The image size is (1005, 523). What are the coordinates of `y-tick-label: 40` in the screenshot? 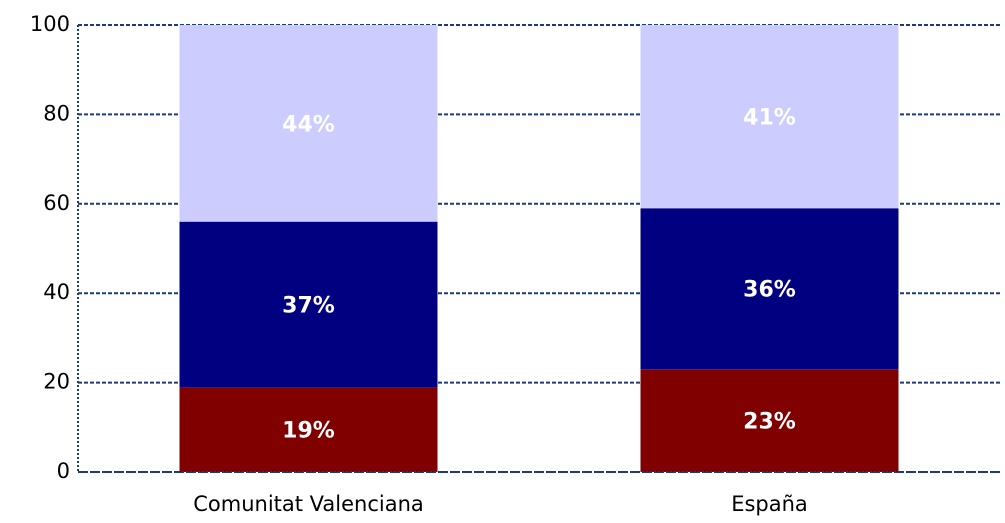 It's located at (56, 292).